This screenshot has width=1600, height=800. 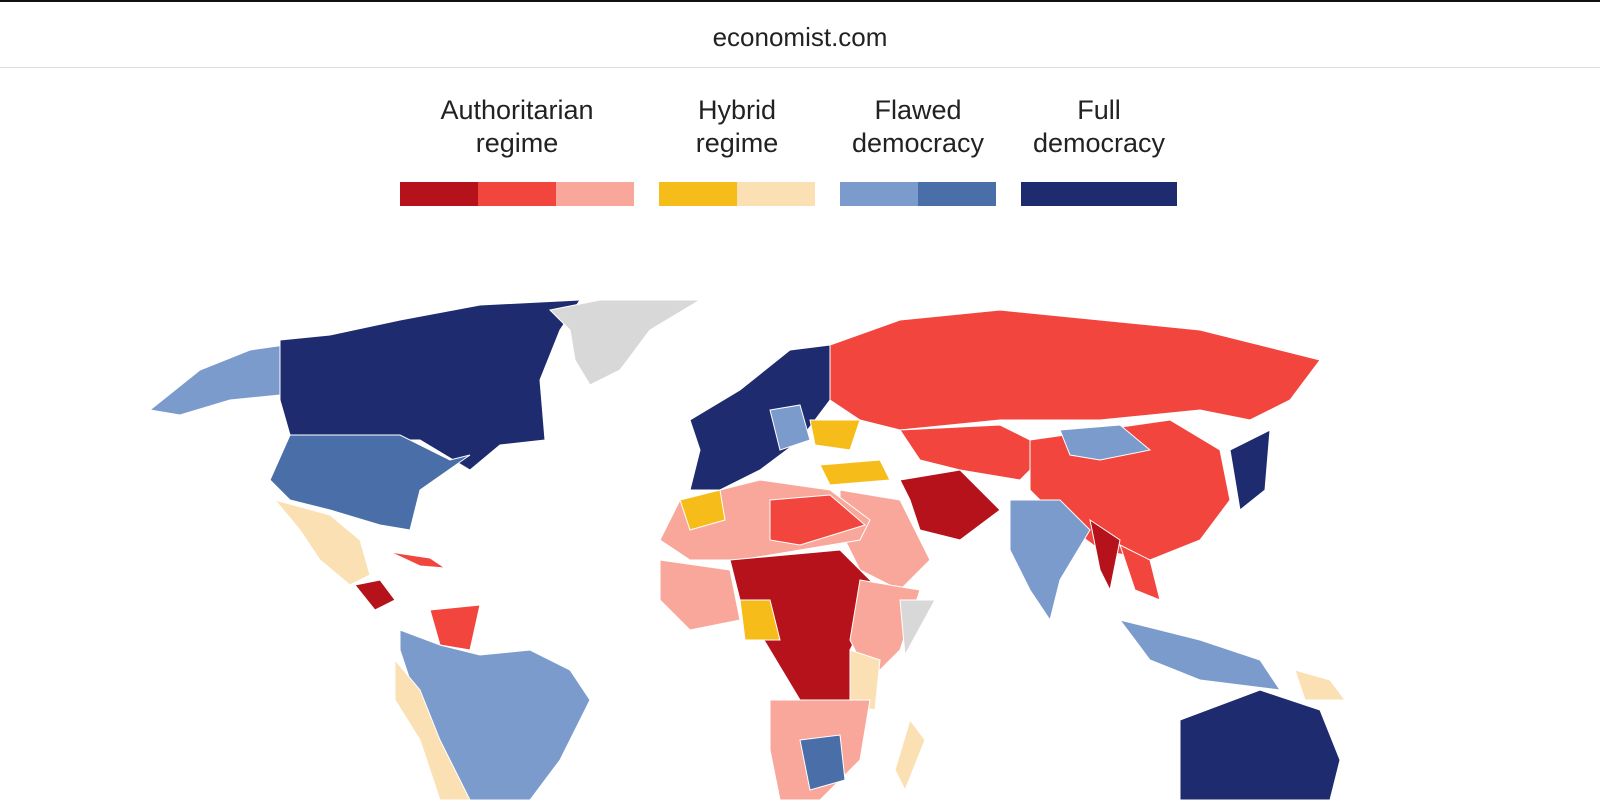 I want to click on top-bar, so click(x=800, y=1).